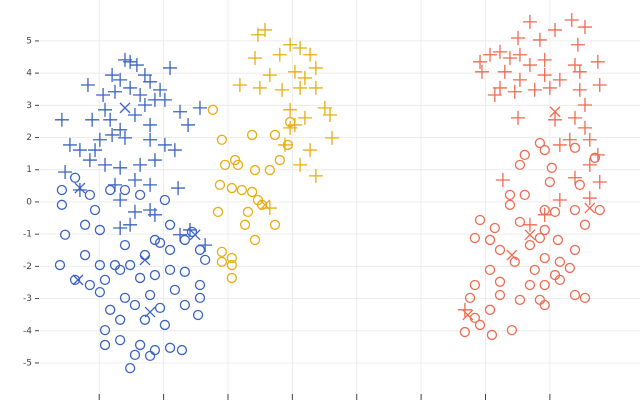  Describe the element at coordinates (29, 170) in the screenshot. I see `y-tick-label: 1` at that location.